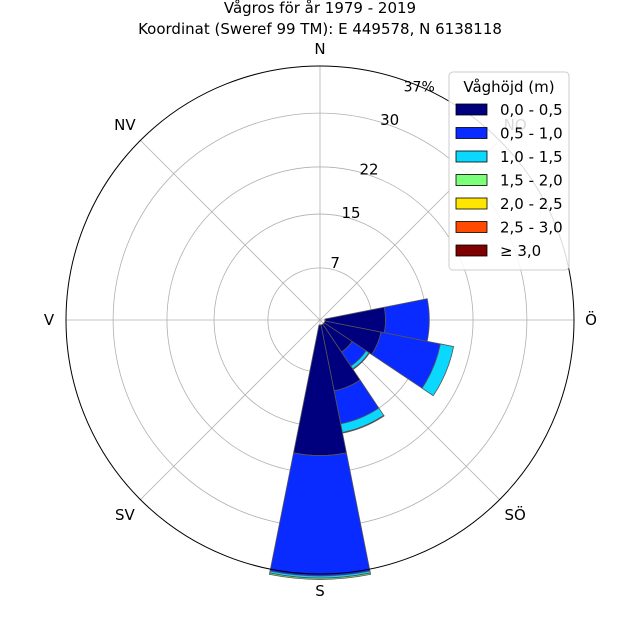 Image resolution: width=640 pixels, height=640 pixels. What do you see at coordinates (361, 439) in the screenshot?
I see `wave-bars` at bounding box center [361, 439].